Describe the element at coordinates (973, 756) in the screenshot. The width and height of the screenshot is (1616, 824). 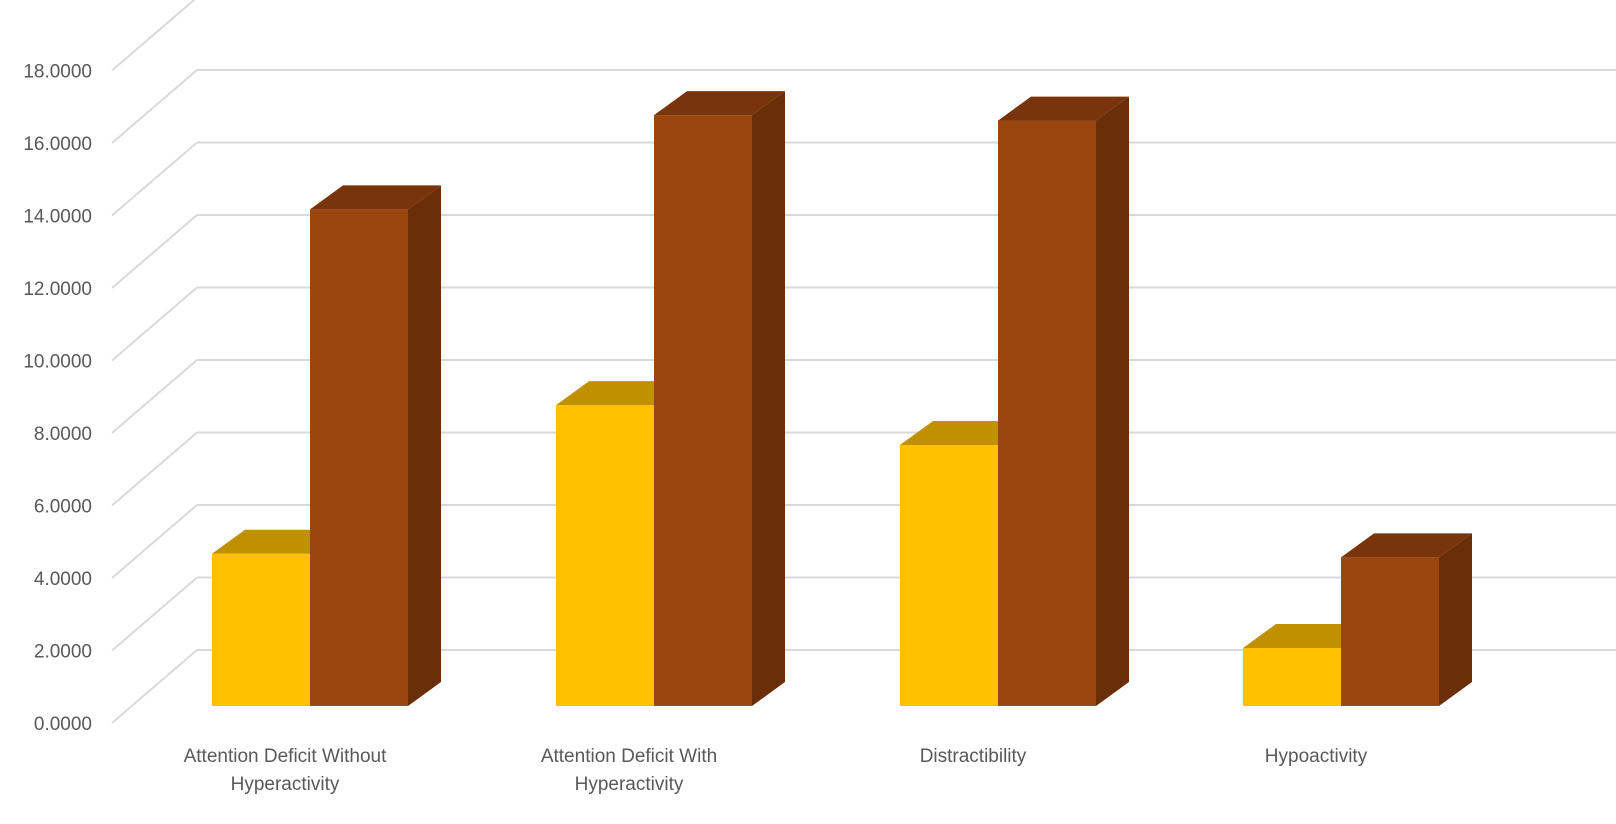
I see `x-category-label: Distractibility` at that location.